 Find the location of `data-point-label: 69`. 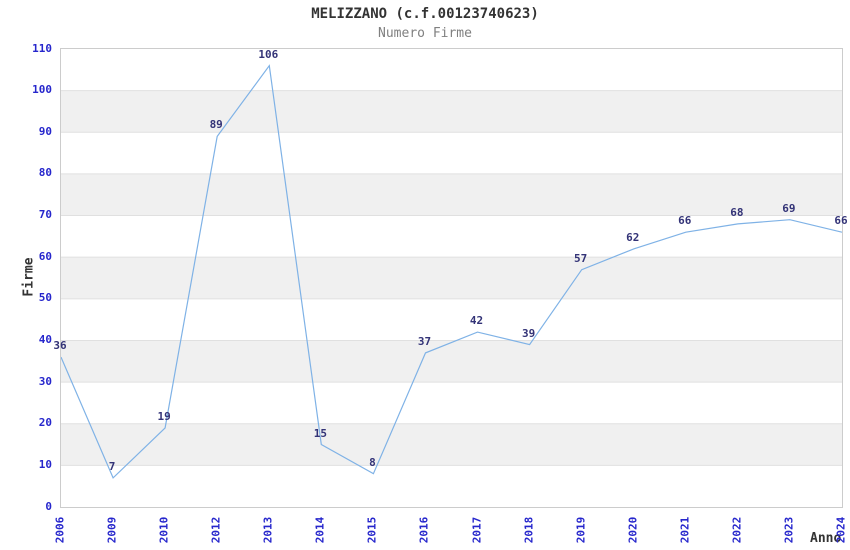

data-point-label: 69 is located at coordinates (789, 208).